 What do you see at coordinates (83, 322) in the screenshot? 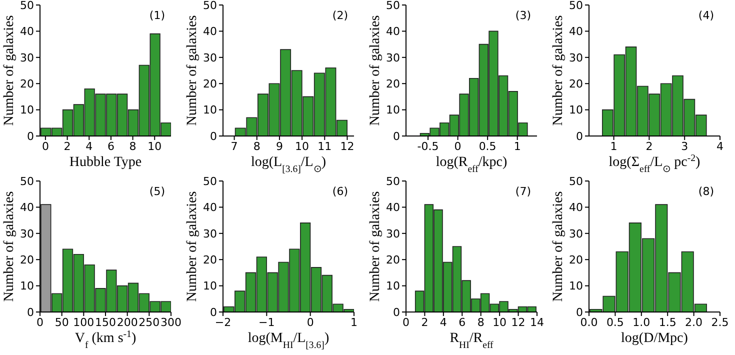
I see `x-tick-label: 100` at bounding box center [83, 322].